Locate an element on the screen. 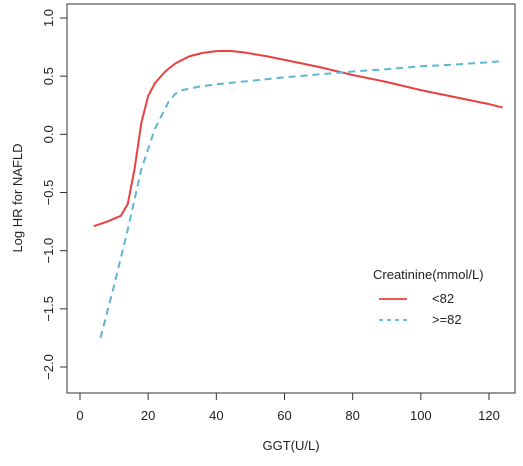 The width and height of the screenshot is (523, 466). y-tick-label-2: −1.0 is located at coordinates (48, 251).